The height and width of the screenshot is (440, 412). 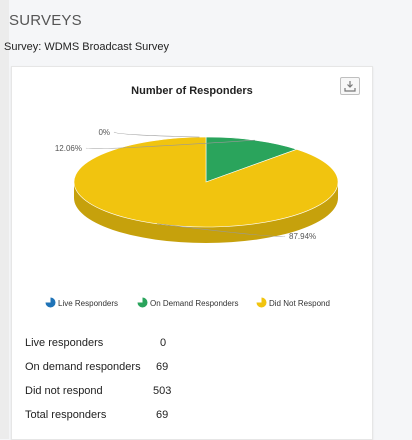 I want to click on page-heading: SURVEYS, so click(x=45, y=20).